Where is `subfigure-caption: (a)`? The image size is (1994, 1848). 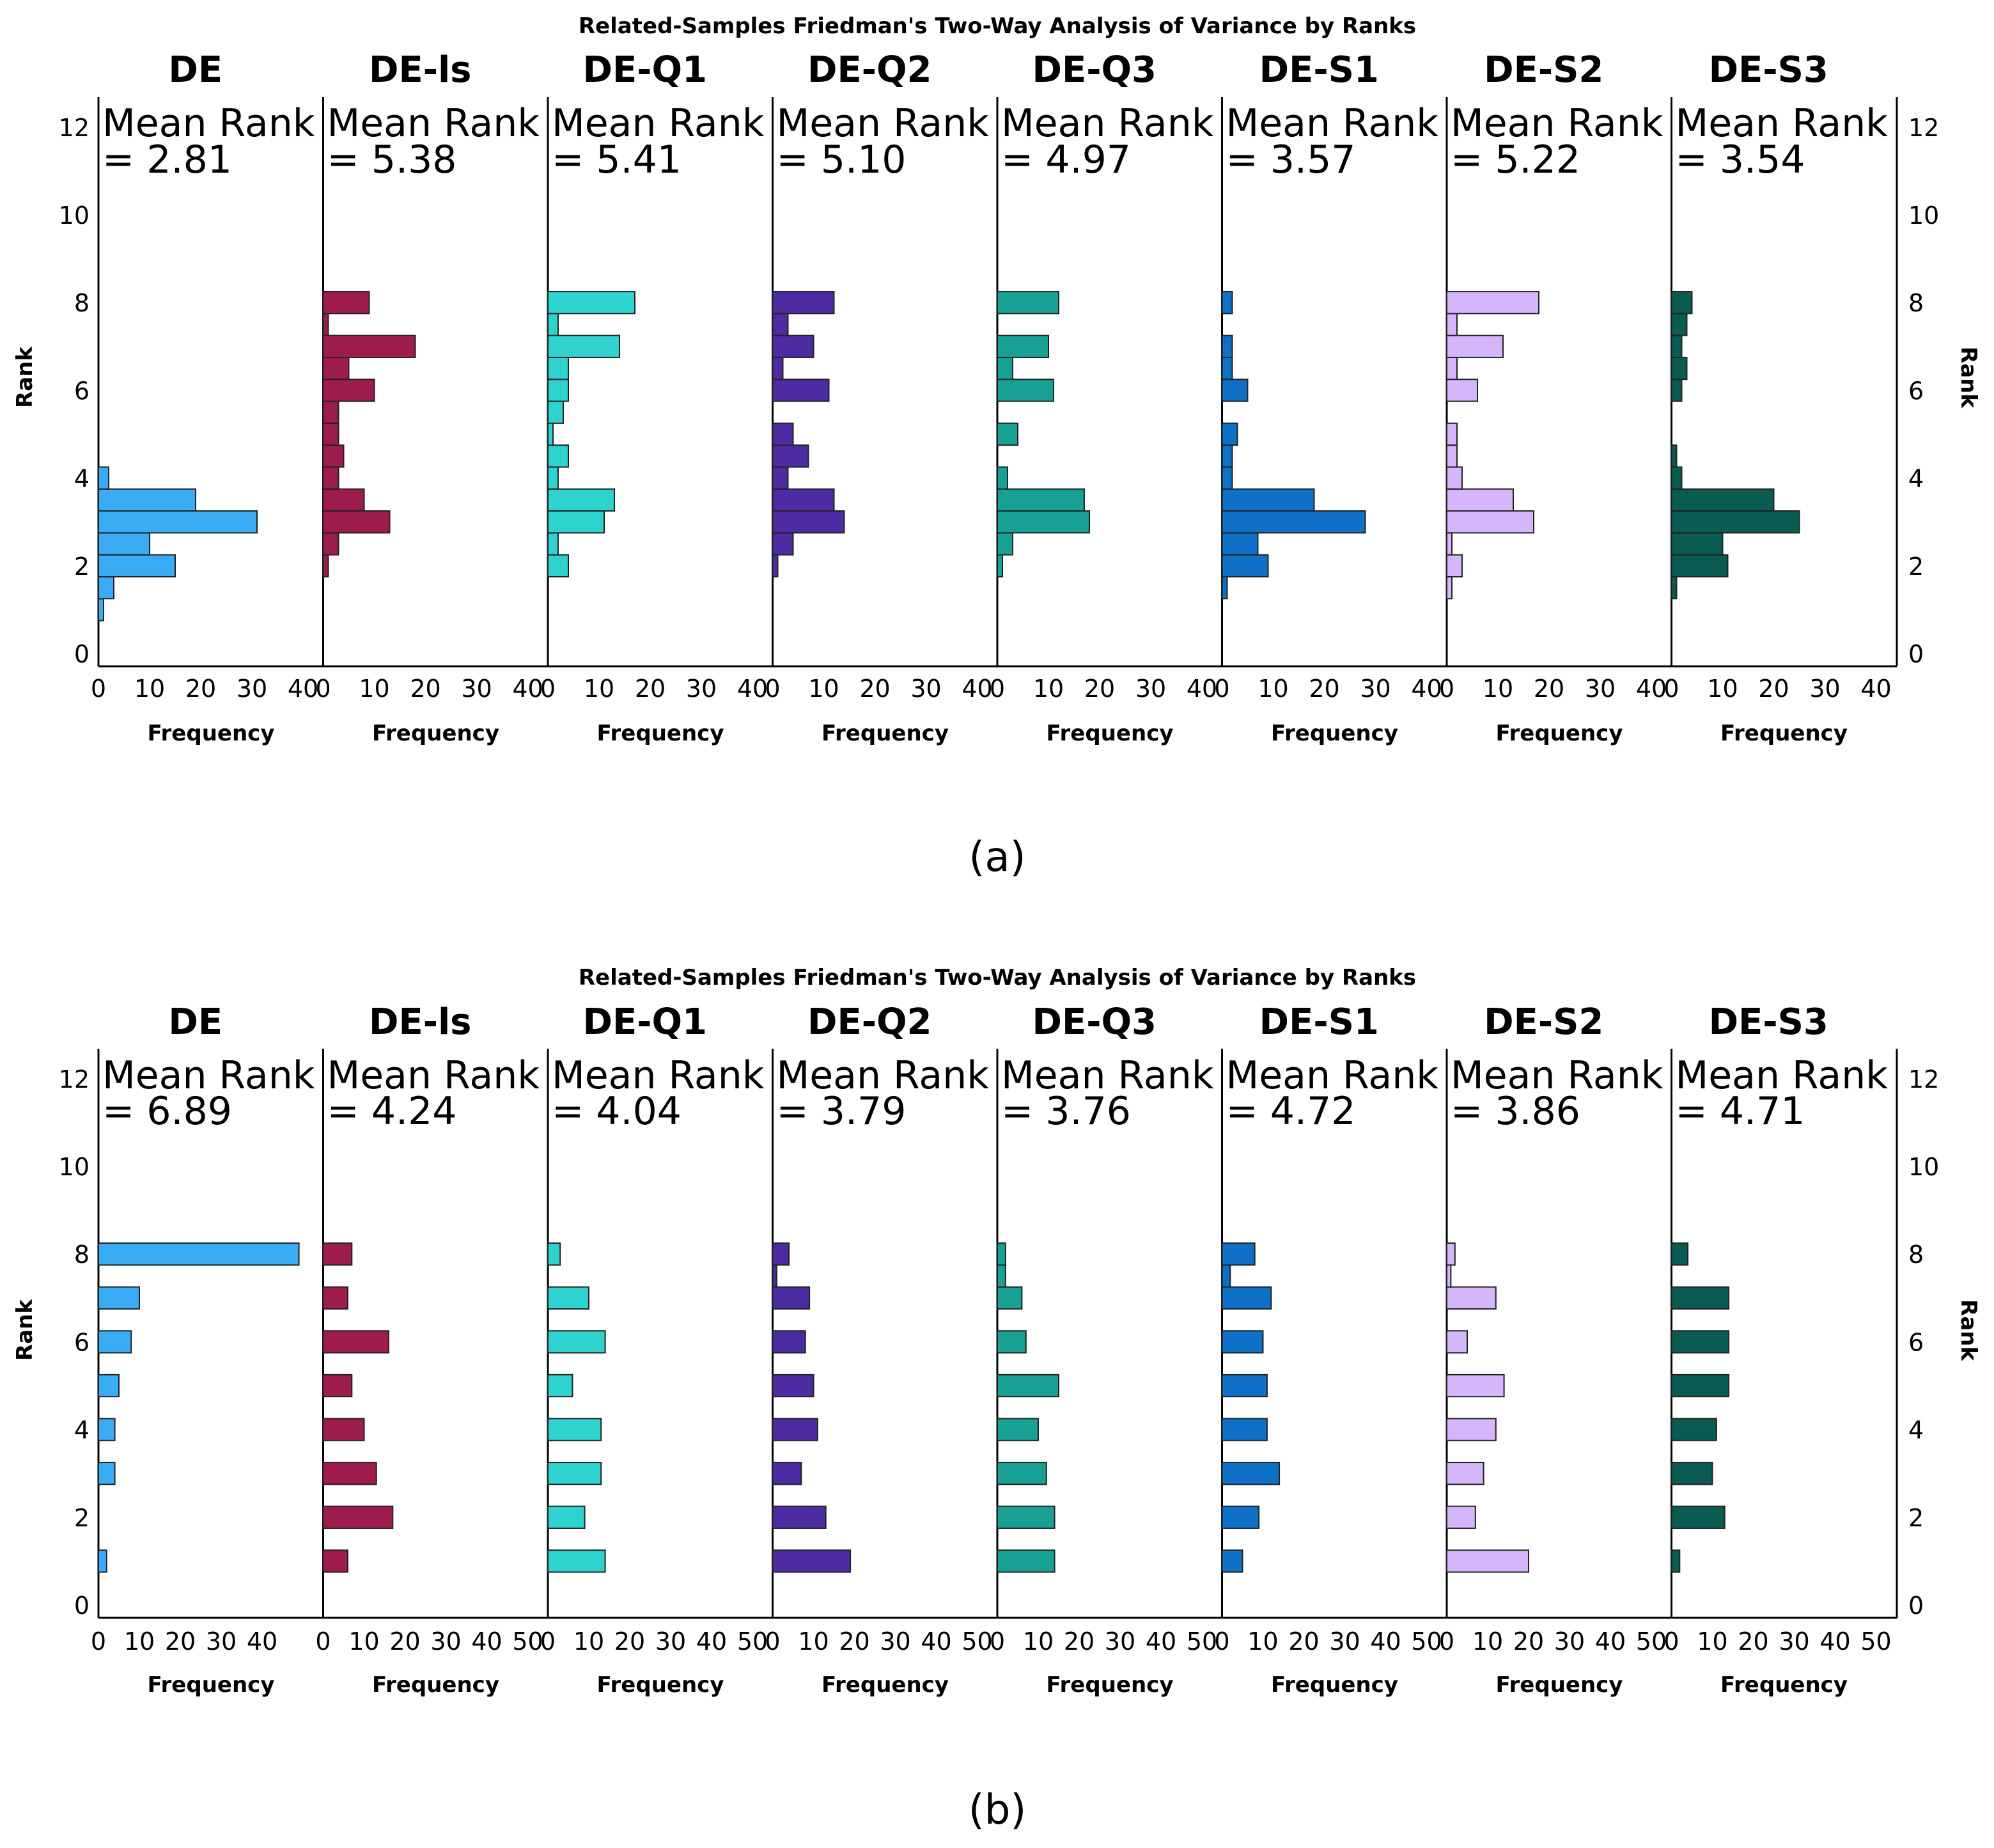 subfigure-caption: (a) is located at coordinates (997, 857).